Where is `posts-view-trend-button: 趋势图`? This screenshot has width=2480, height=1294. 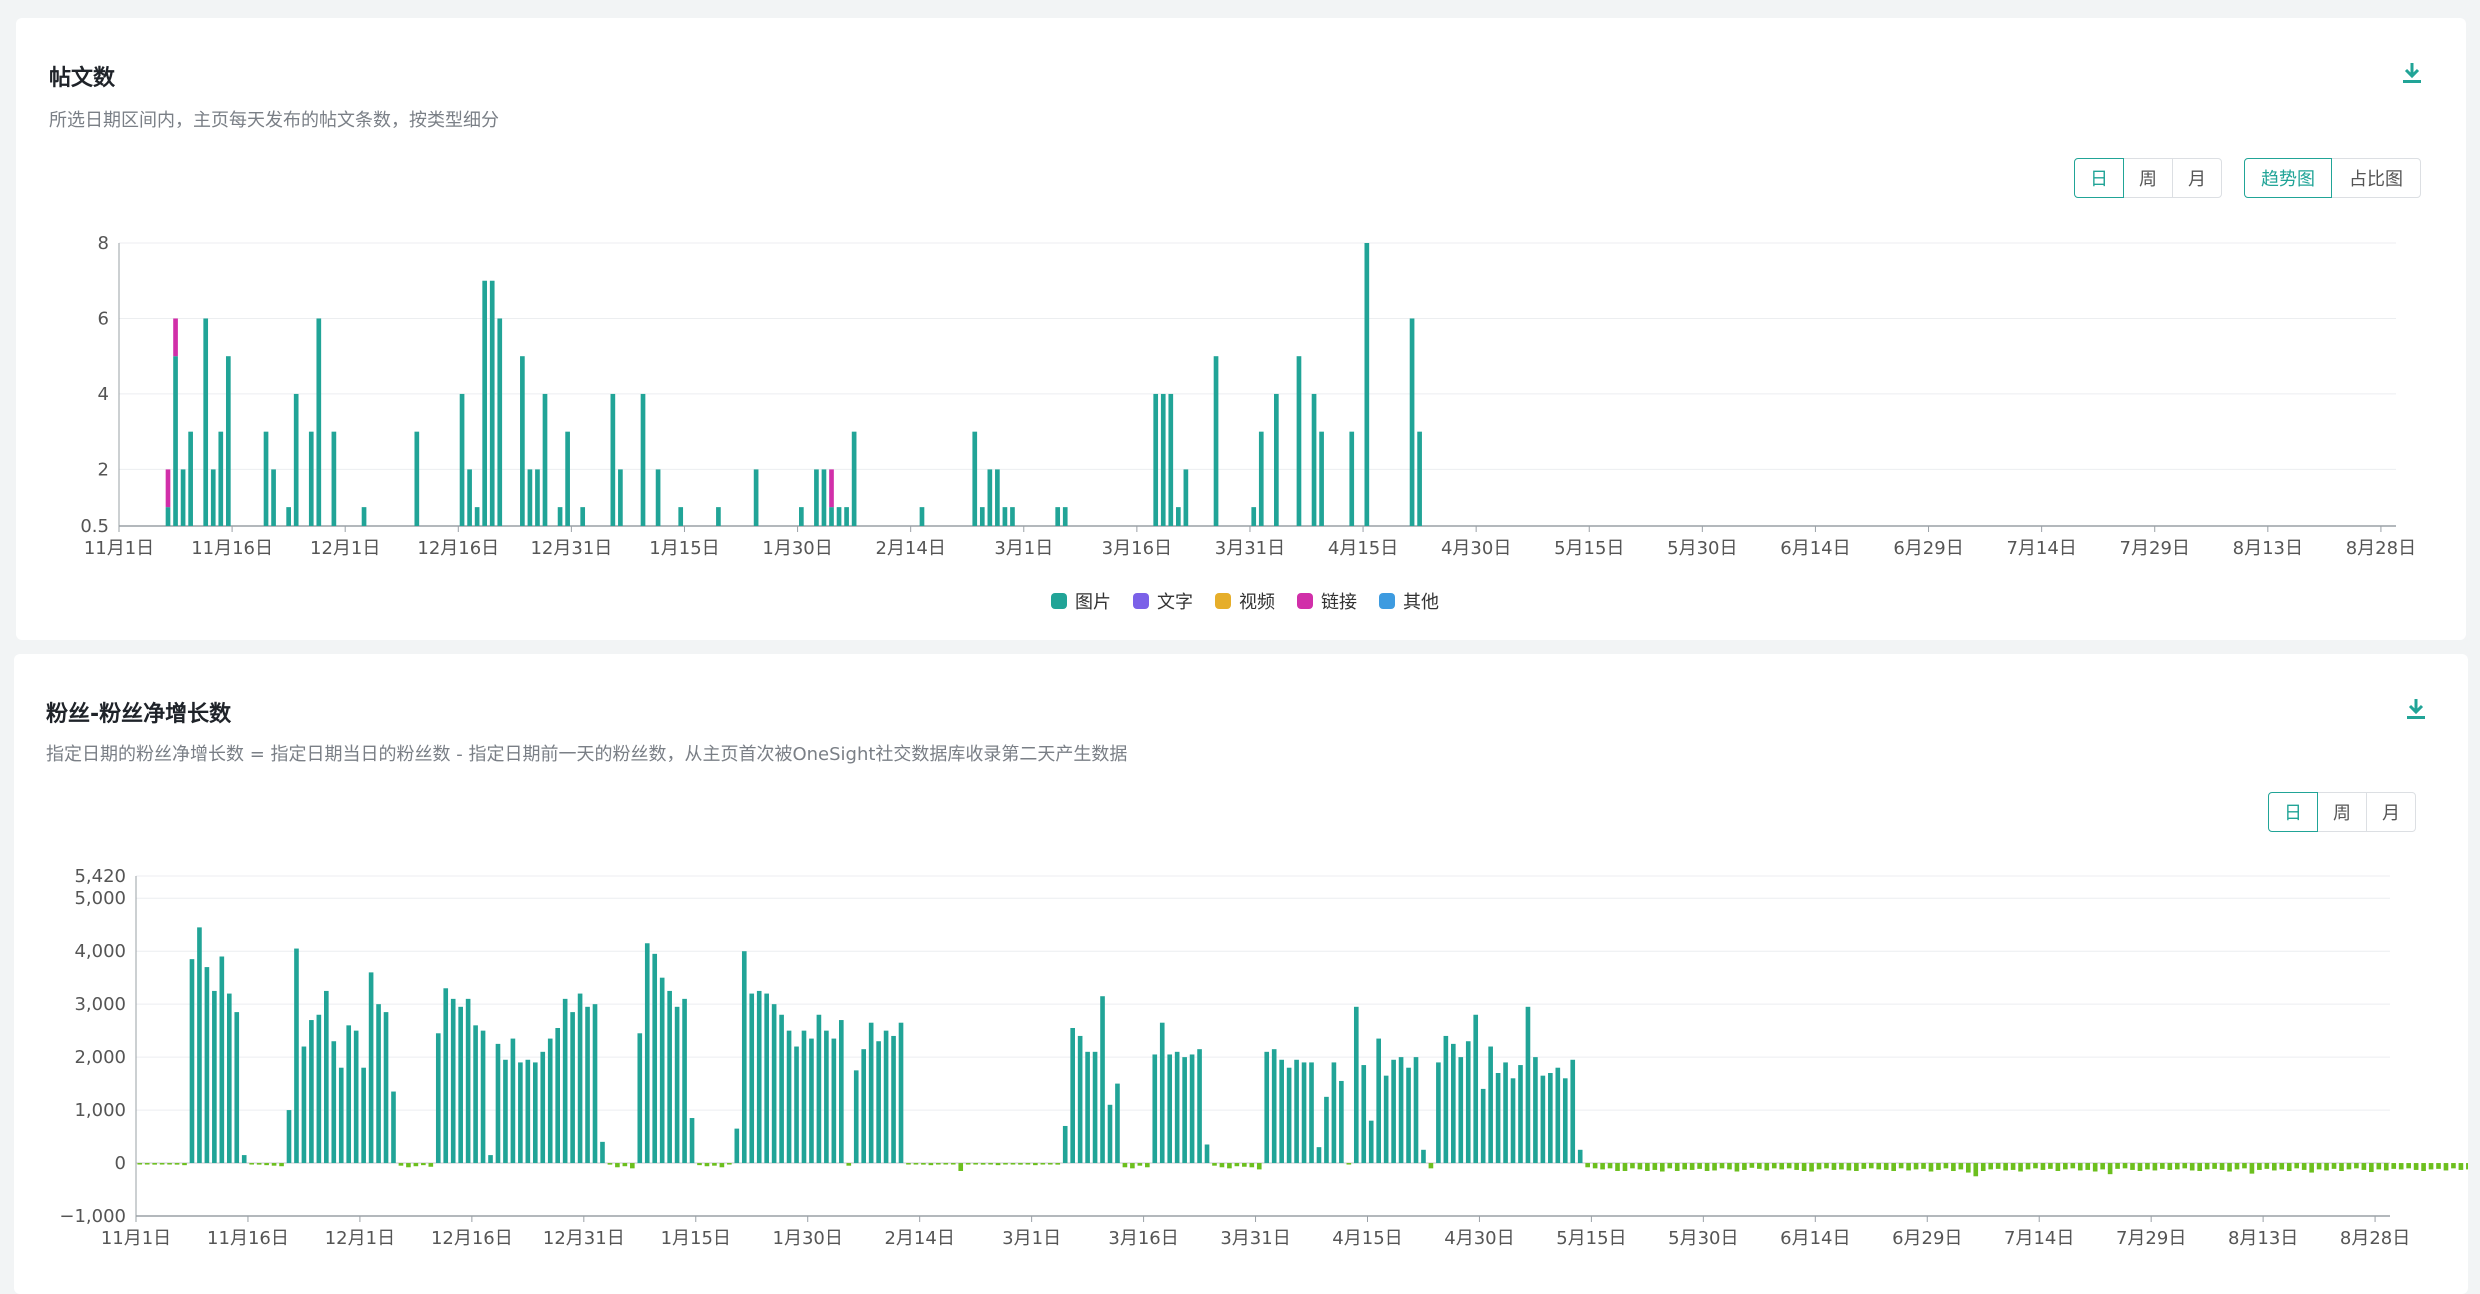 posts-view-trend-button: 趋势图 is located at coordinates (2288, 178).